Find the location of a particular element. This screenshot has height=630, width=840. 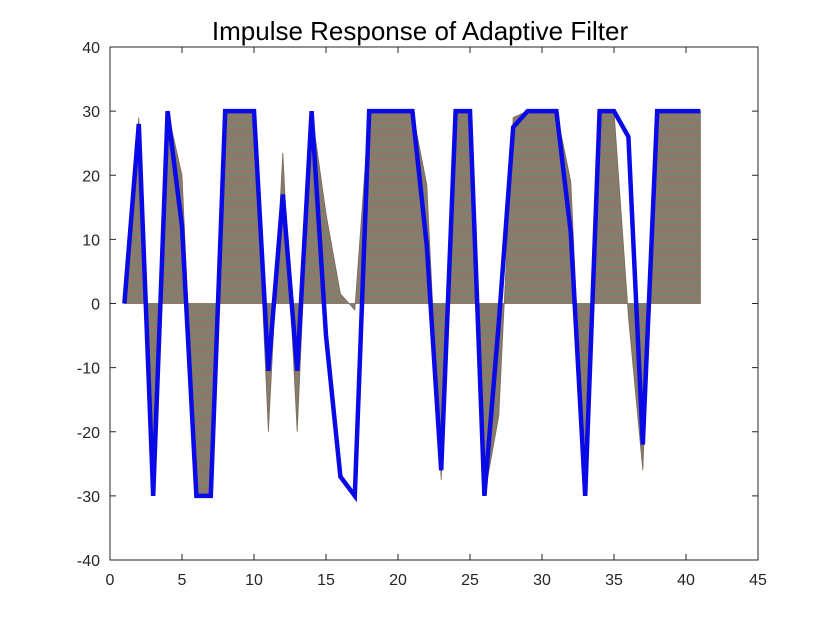

x-tick-label: 10 is located at coordinates (254, 580).